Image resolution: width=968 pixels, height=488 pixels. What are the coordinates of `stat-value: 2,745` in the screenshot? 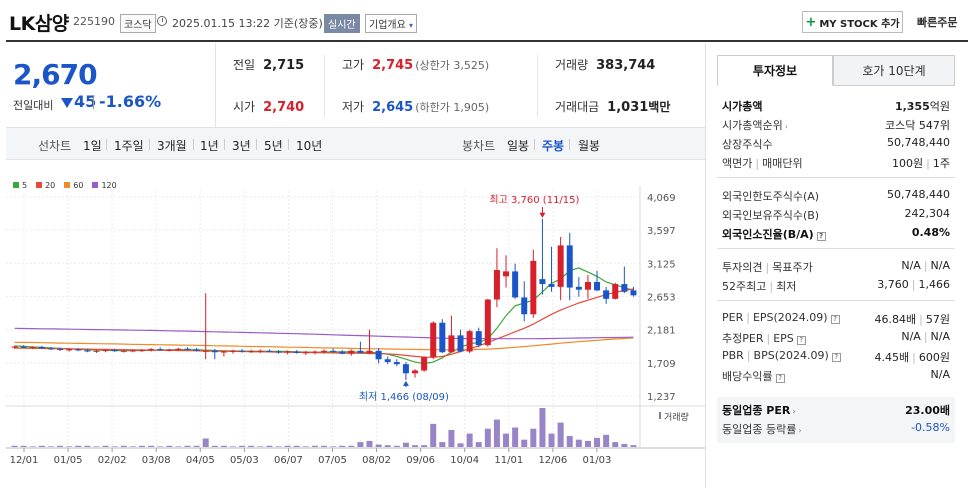 It's located at (393, 65).